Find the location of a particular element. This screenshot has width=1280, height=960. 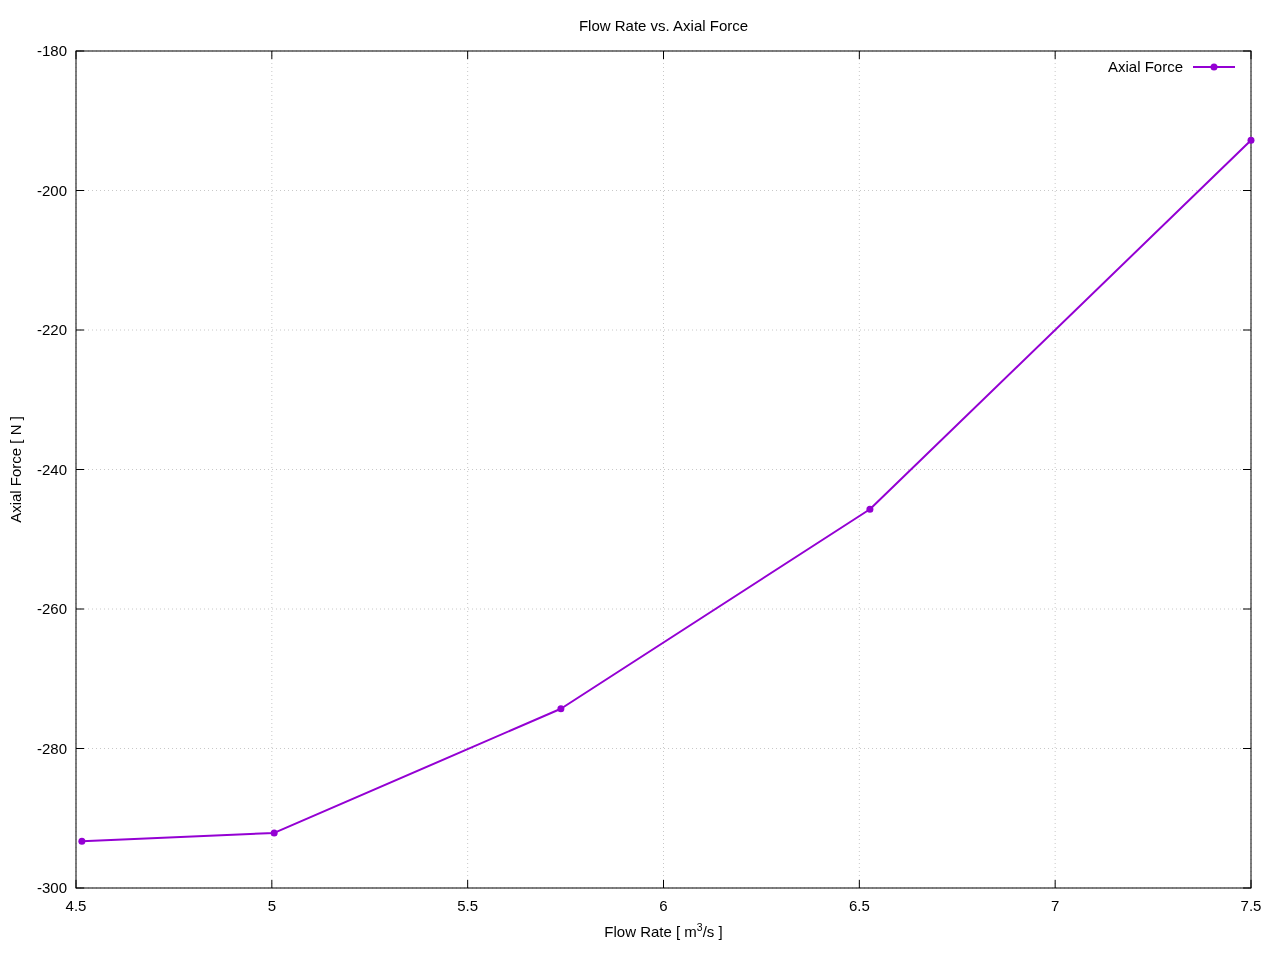

y-tick-label: -260 is located at coordinates (51, 608).